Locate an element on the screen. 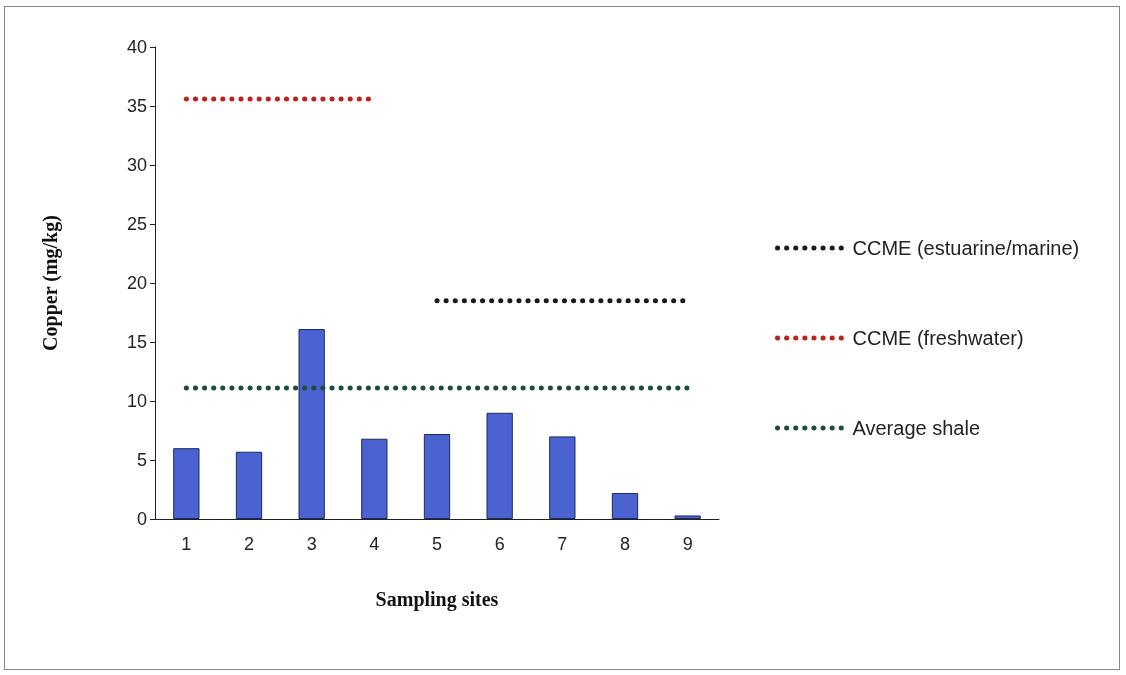 This screenshot has height=675, width=1126. y-axis-title: Copper (mg/kg) is located at coordinates (50, 283).